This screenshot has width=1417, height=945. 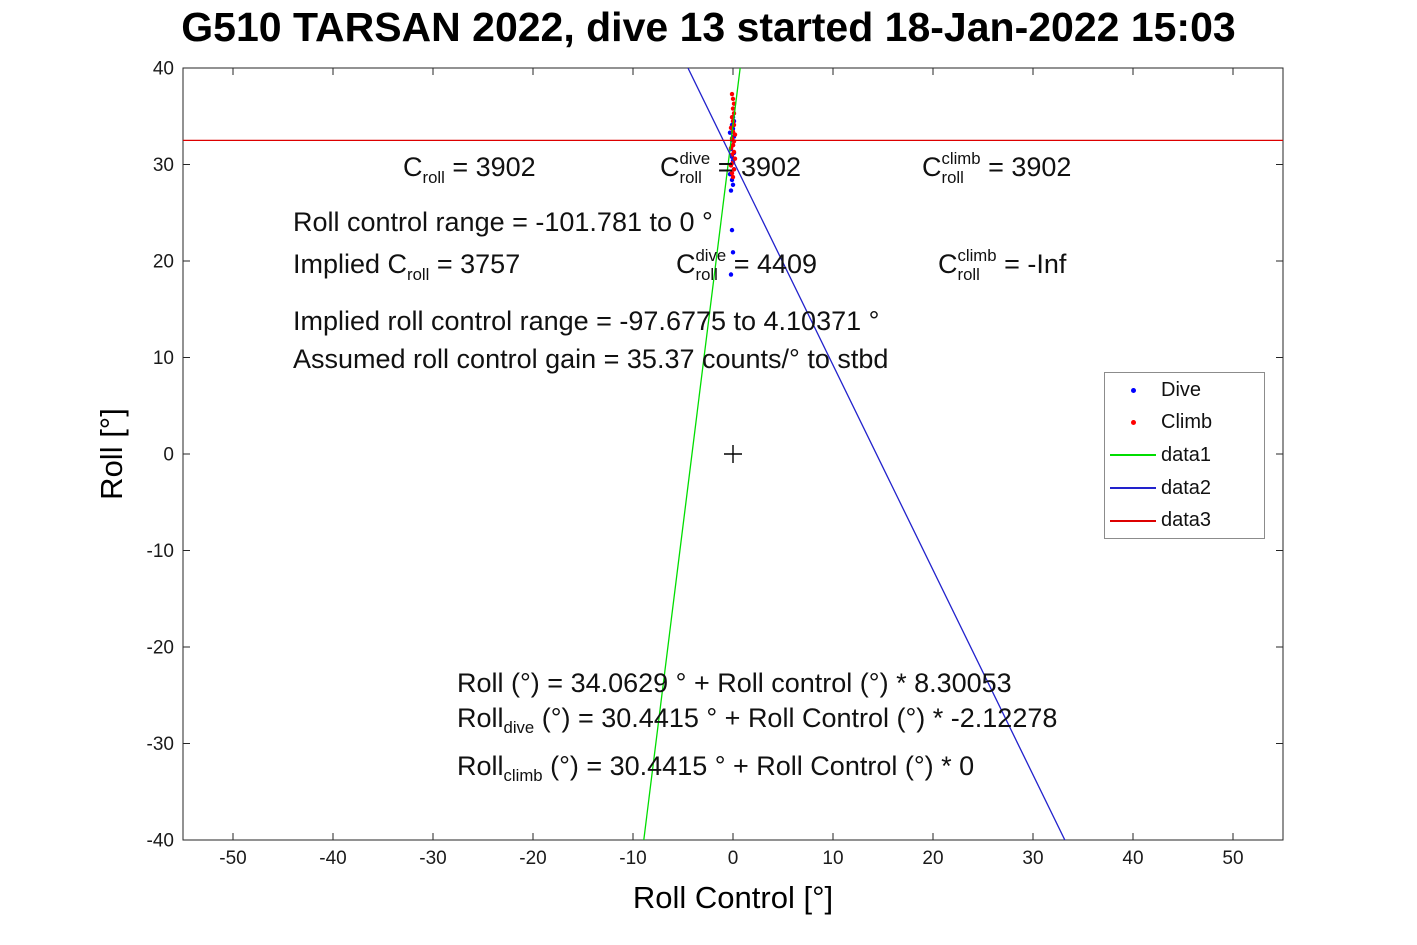 What do you see at coordinates (340, 263) in the screenshot?
I see `implied-prefix: Implied` at bounding box center [340, 263].